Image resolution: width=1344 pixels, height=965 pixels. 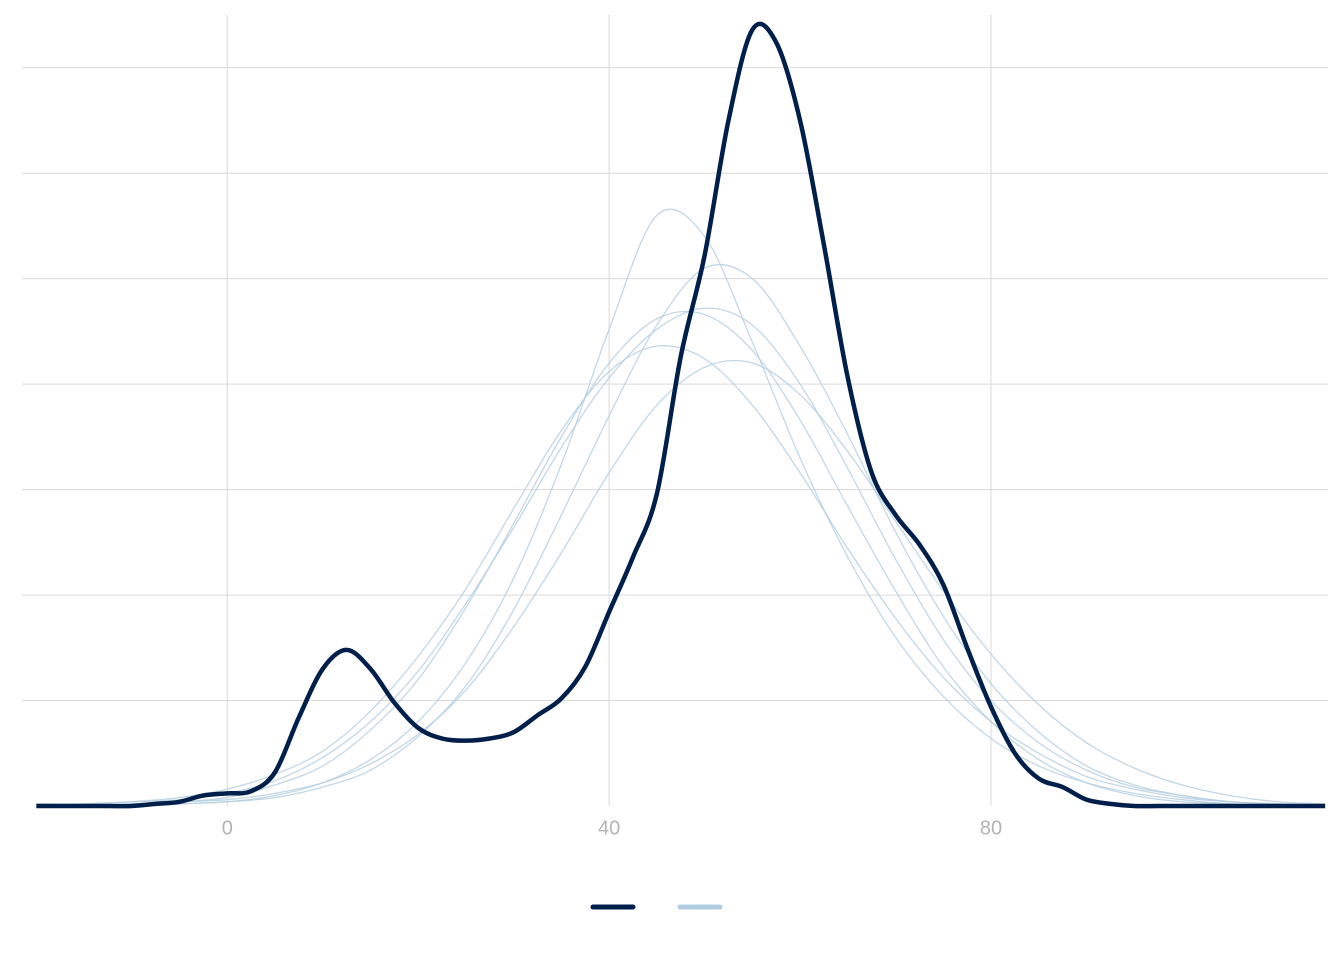 I want to click on x-tick-label: 40, so click(x=609, y=828).